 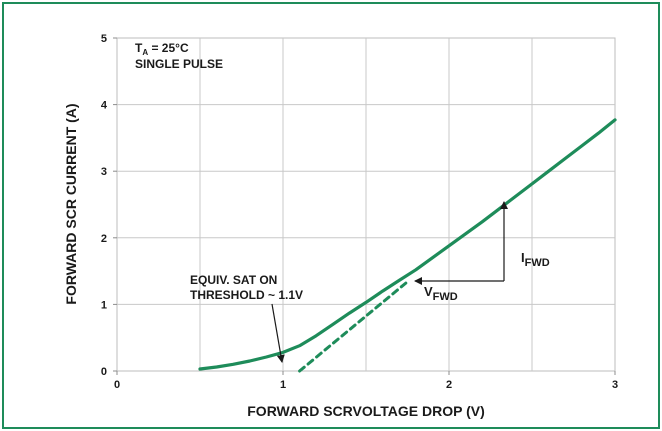 I want to click on y-tick-label: 2, so click(x=104, y=239).